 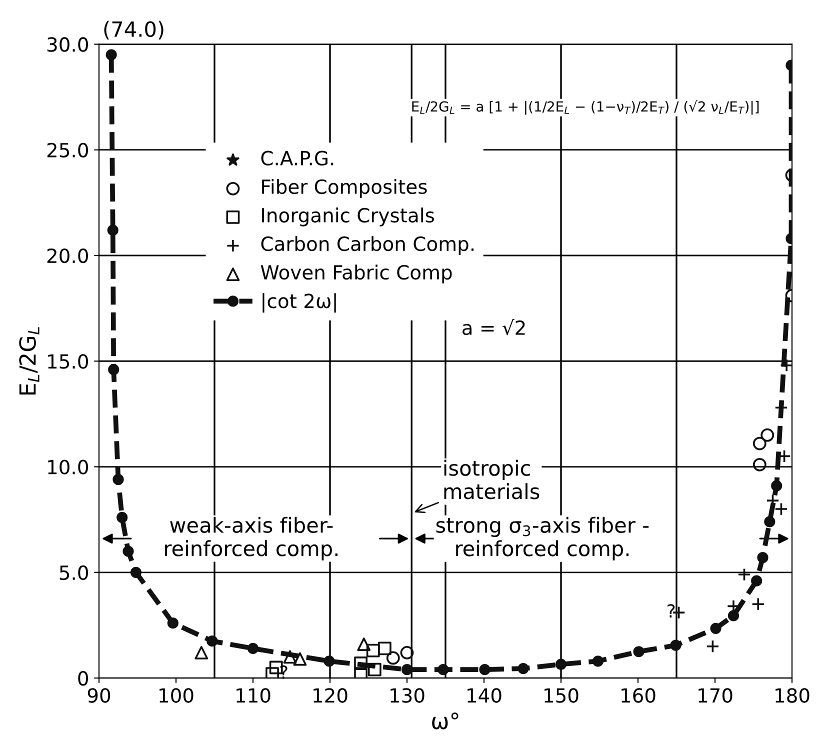 I want to click on y-tick-label: 5.0, so click(x=74, y=572).